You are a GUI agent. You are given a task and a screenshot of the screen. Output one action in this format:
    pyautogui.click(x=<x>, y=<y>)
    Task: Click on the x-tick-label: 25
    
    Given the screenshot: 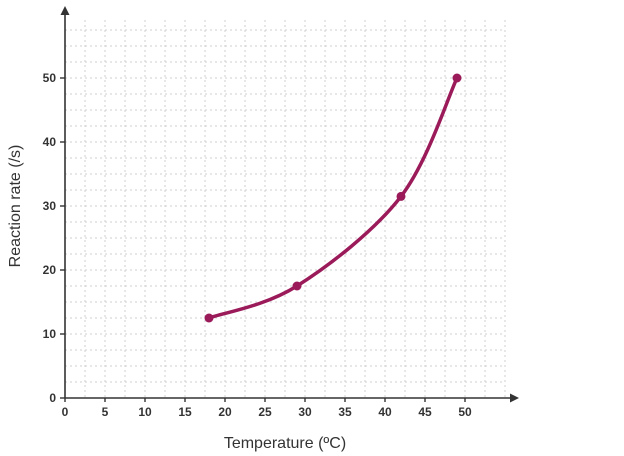 What is the action you would take?
    pyautogui.click(x=265, y=412)
    